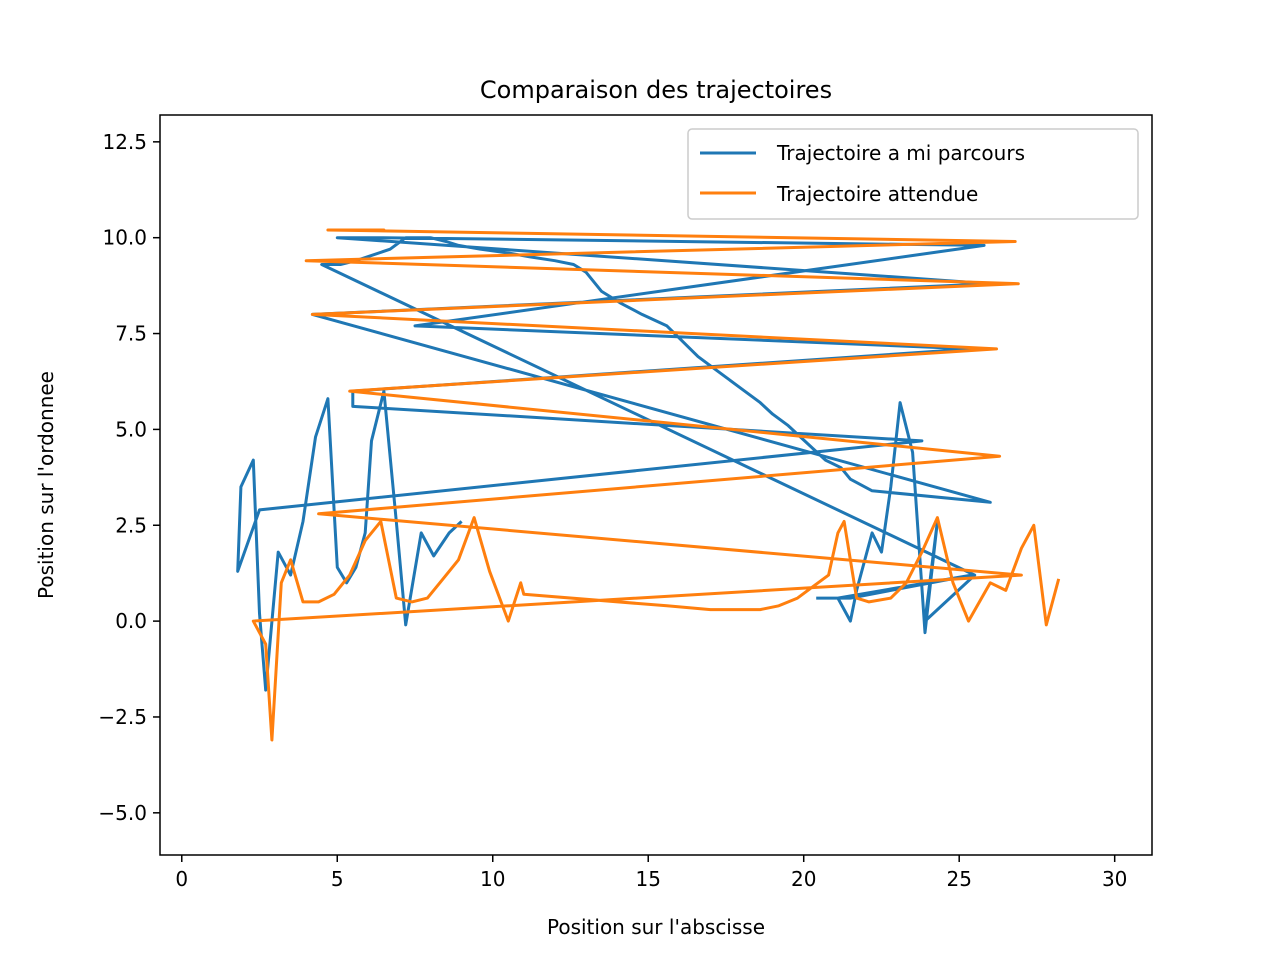 This screenshot has height=960, width=1280. Describe the element at coordinates (656, 90) in the screenshot. I see `chart-title: Comparaison des trajectoires` at that location.